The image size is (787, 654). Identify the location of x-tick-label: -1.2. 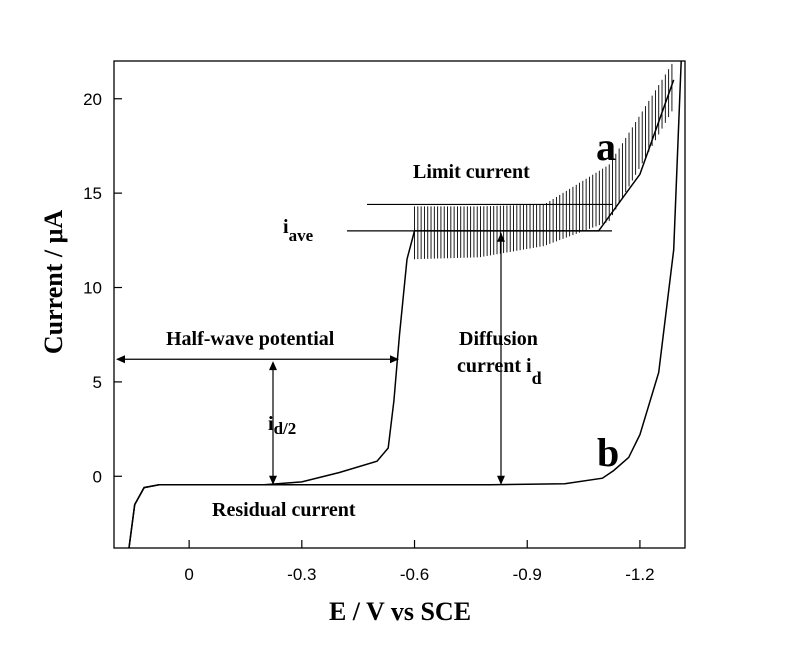
(639, 574).